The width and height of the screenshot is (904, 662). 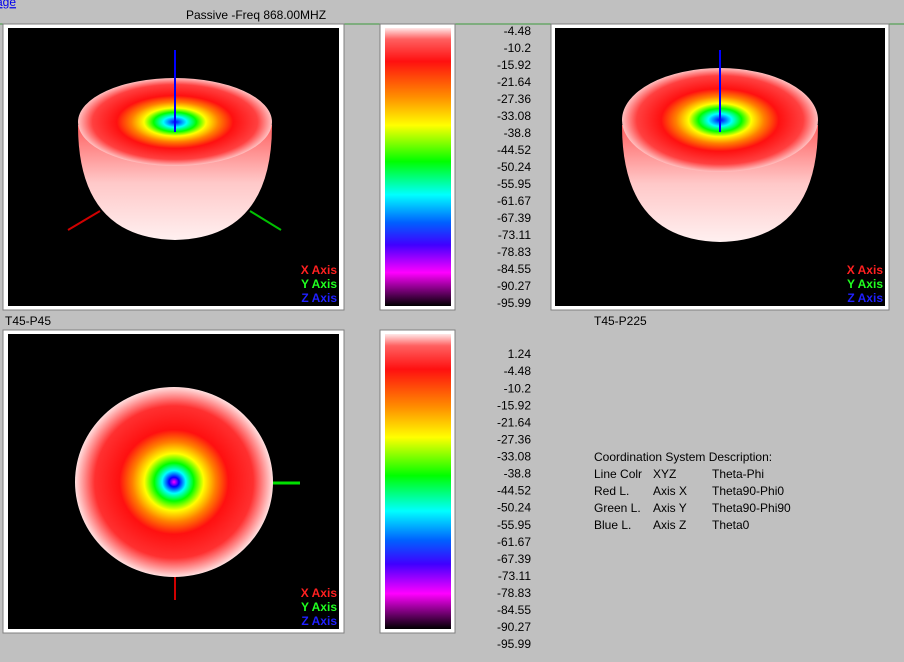 What do you see at coordinates (174, 482) in the screenshot?
I see `pattern-top` at bounding box center [174, 482].